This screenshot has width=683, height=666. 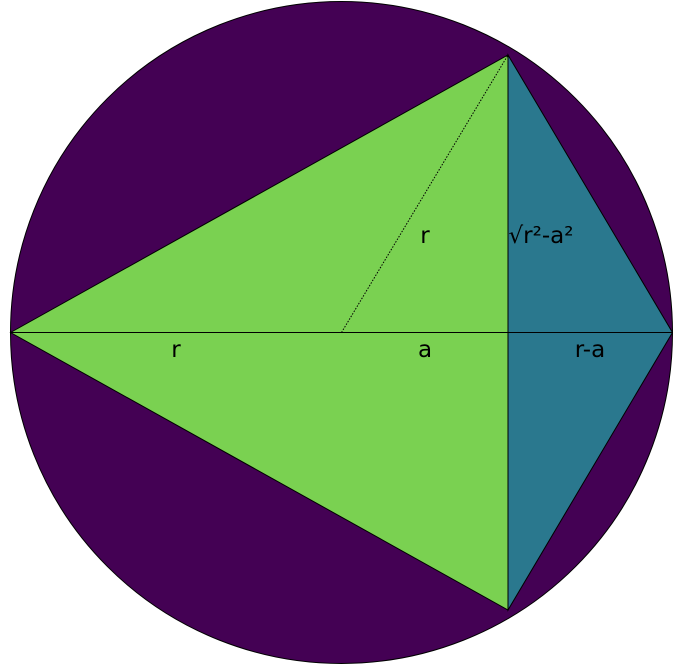 I want to click on label-r-minus-a: r-a, so click(x=590, y=350).